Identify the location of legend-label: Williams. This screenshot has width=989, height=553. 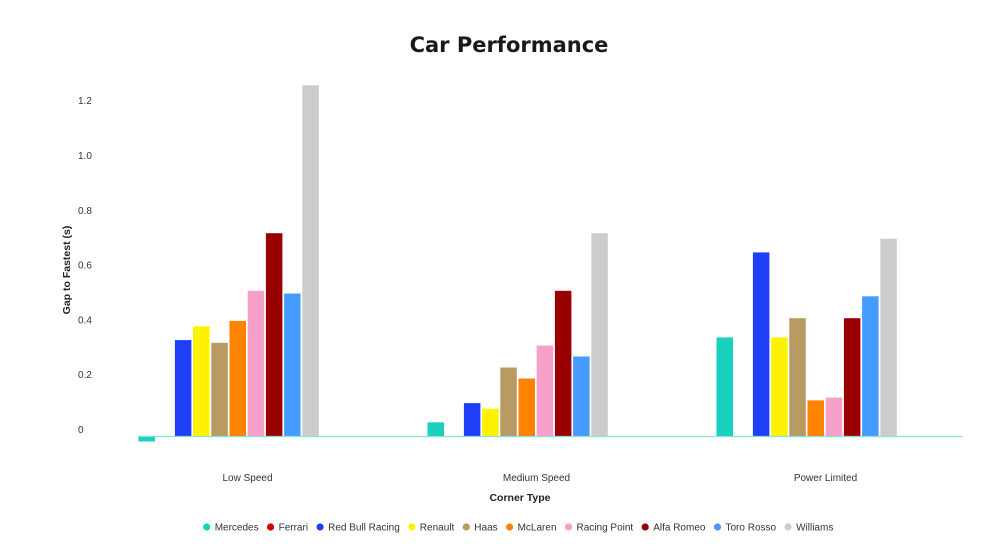
(814, 528).